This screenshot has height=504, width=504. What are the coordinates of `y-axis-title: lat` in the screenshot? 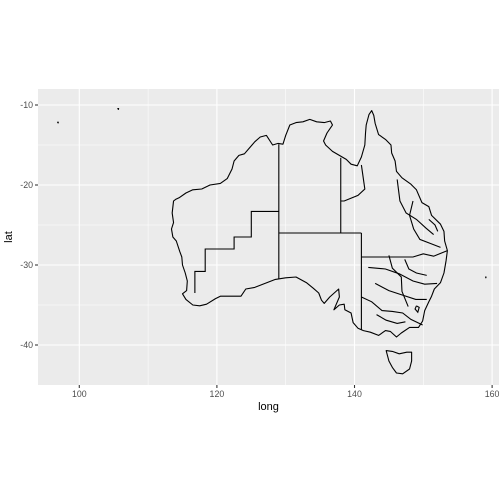 It's located at (9, 237).